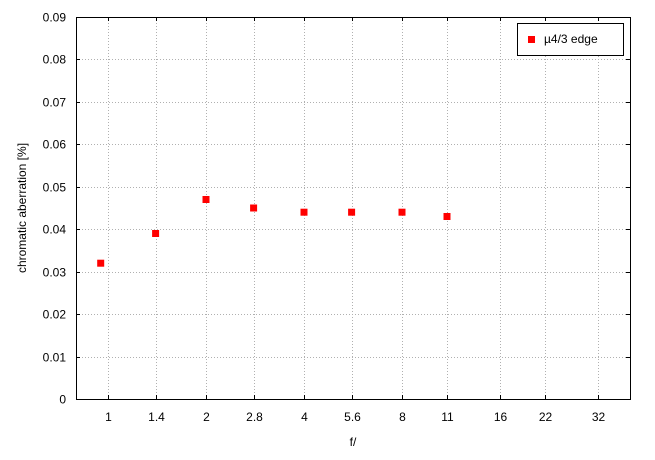 The image size is (655, 460). I want to click on x-tick-label: 2.8, so click(254, 417).